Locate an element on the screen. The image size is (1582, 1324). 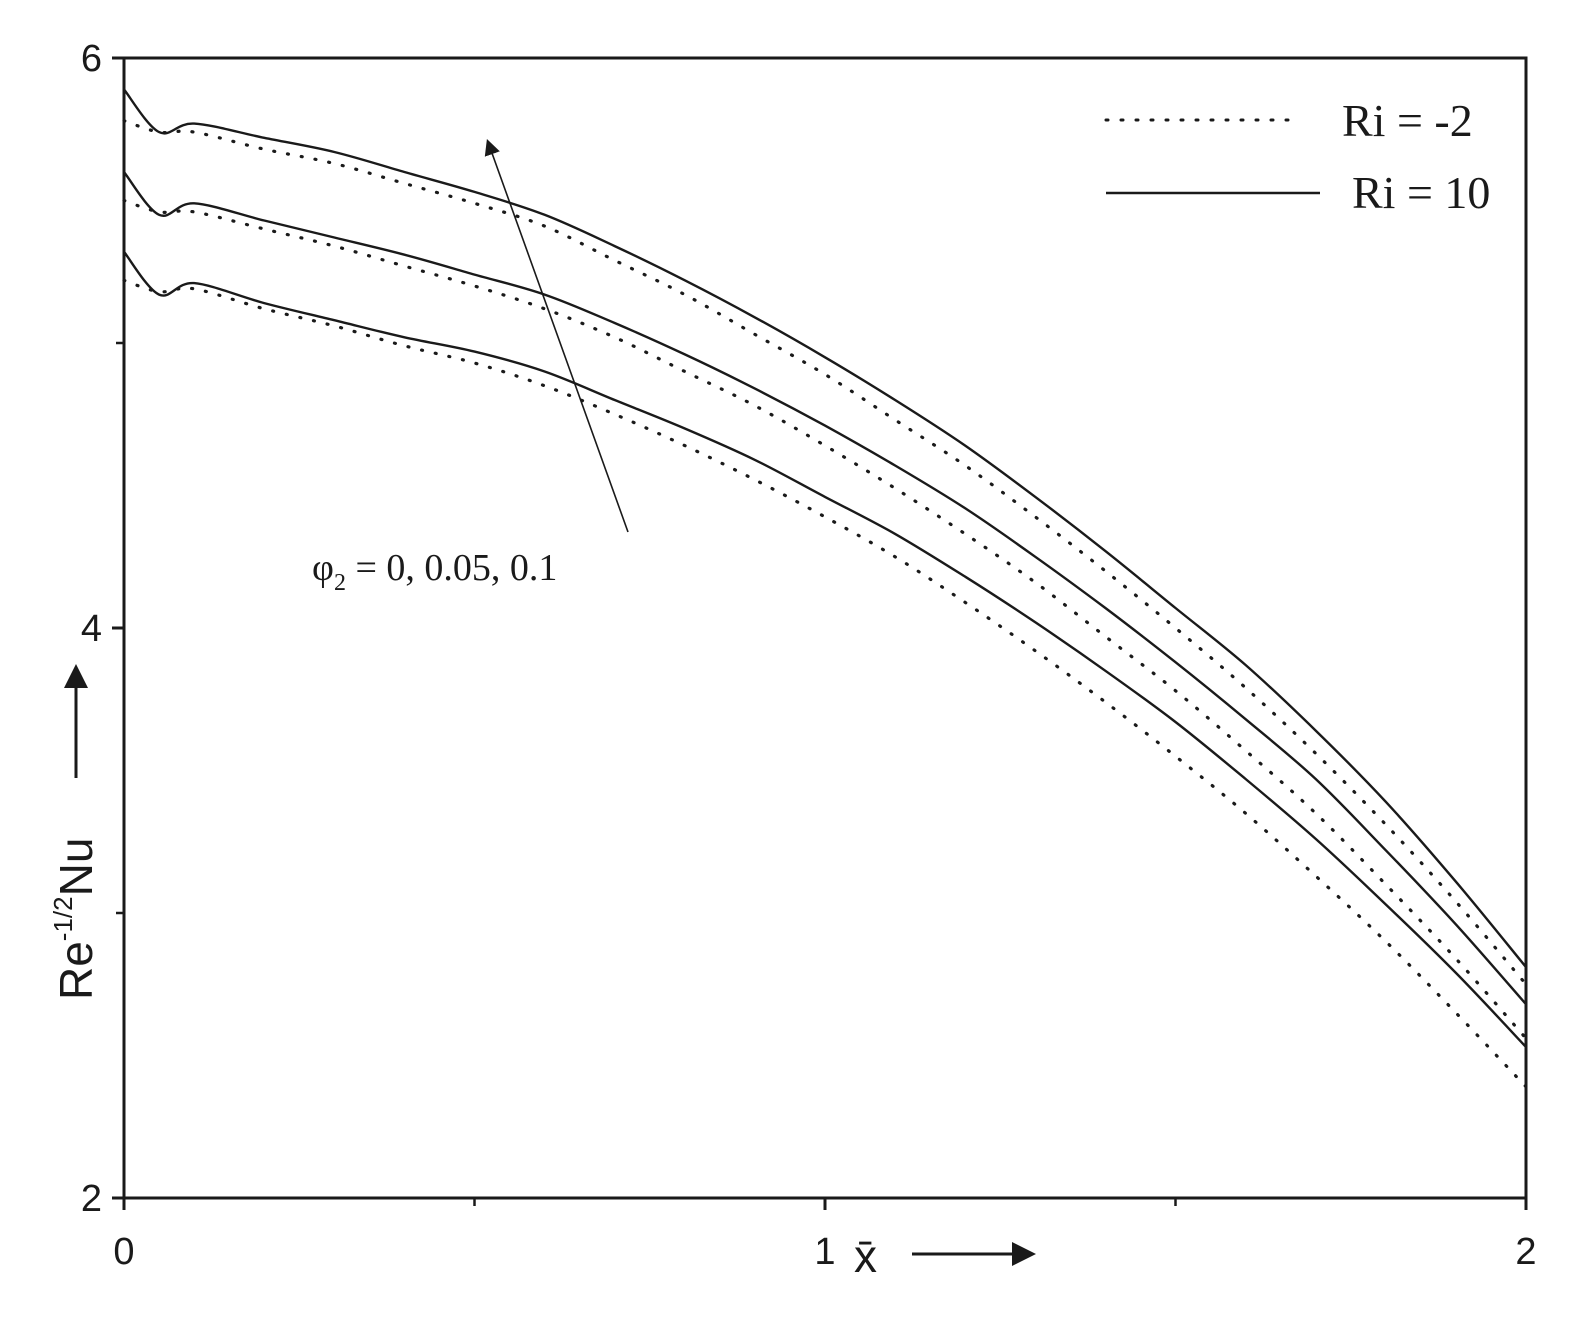
y-tick-label: 2 is located at coordinates (91, 1199).